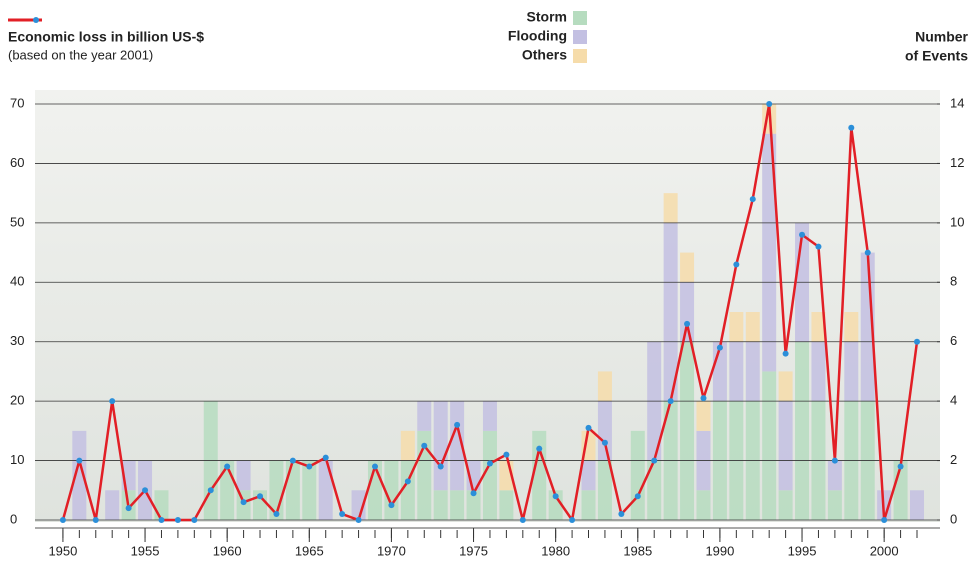  Describe the element at coordinates (953, 340) in the screenshot. I see `y2-tick-label: 6` at that location.